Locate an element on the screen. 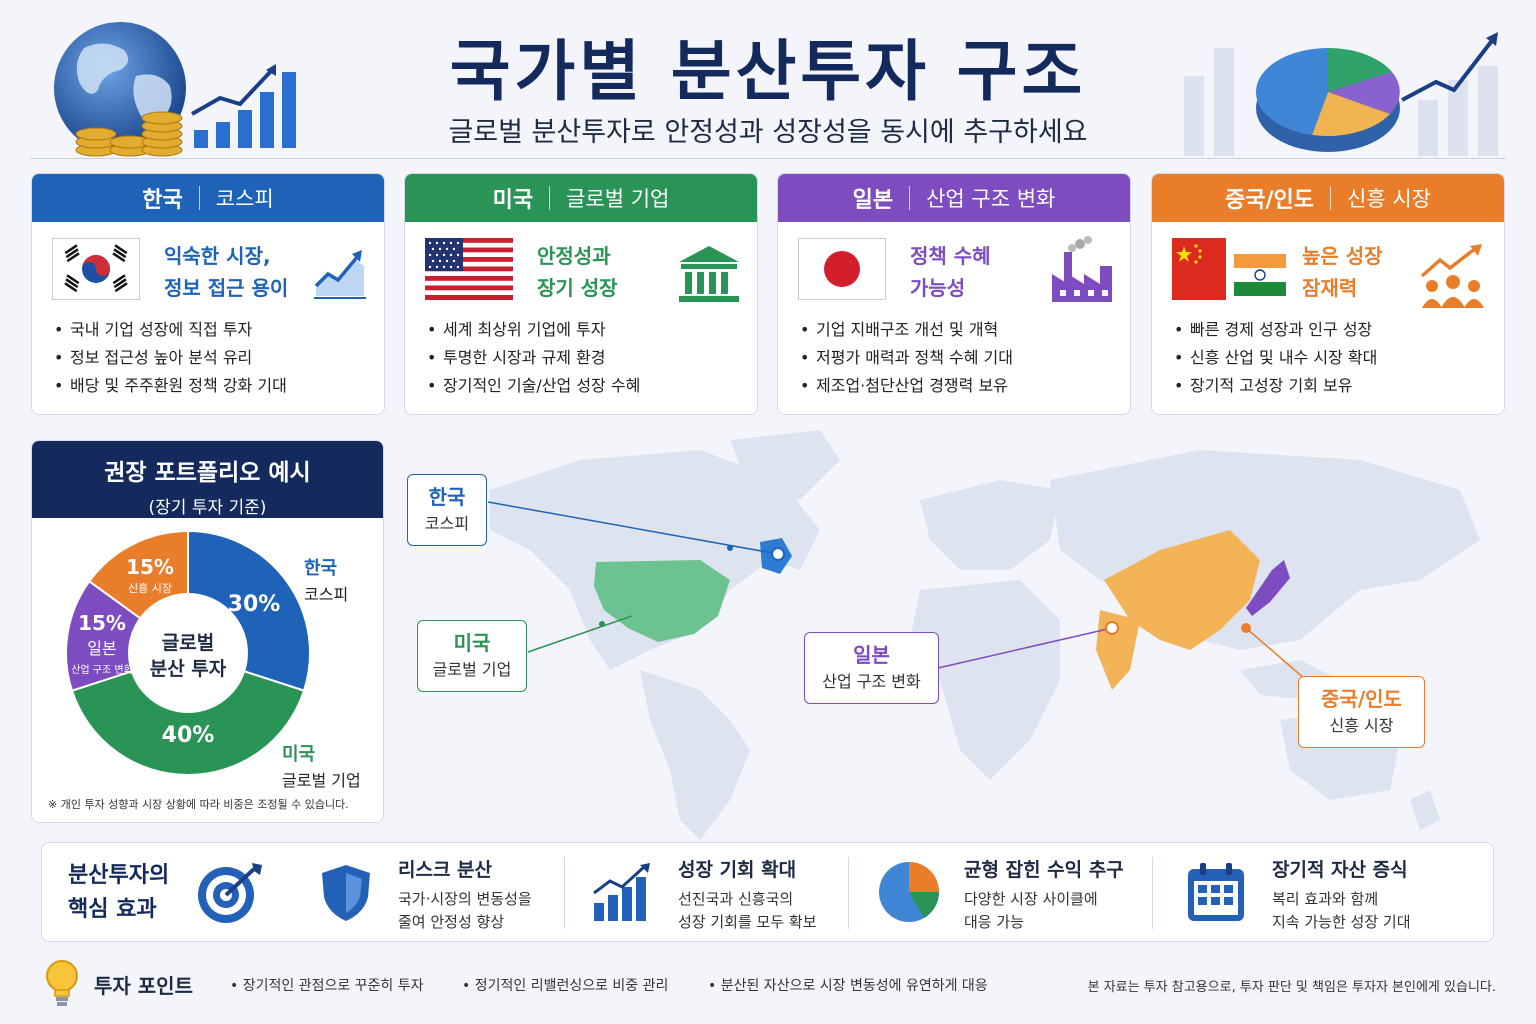  slice-percent-emerging: 15% is located at coordinates (150, 567).